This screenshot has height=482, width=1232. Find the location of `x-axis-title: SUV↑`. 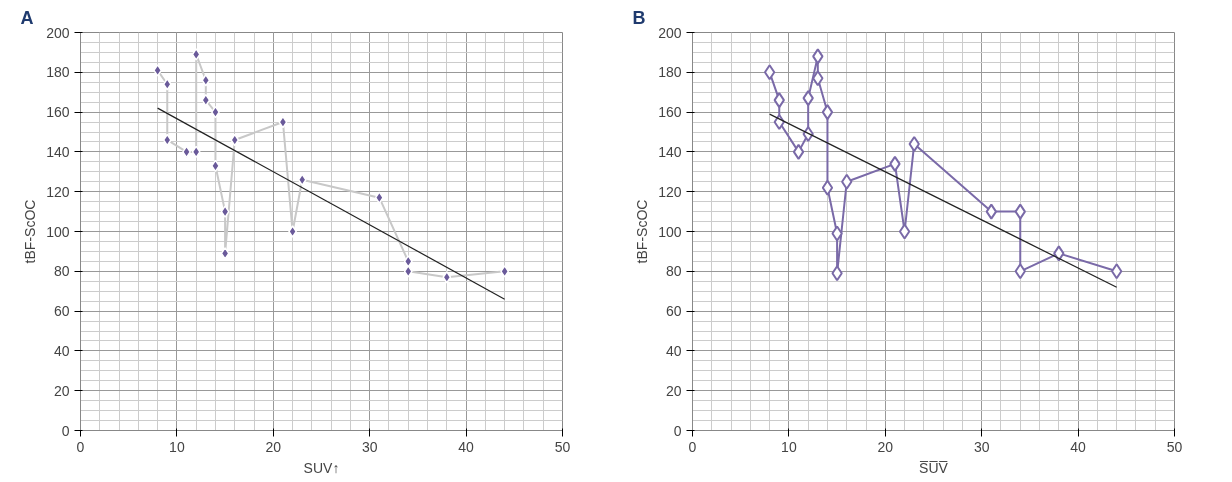

x-axis-title: SUV↑ is located at coordinates (321, 467).